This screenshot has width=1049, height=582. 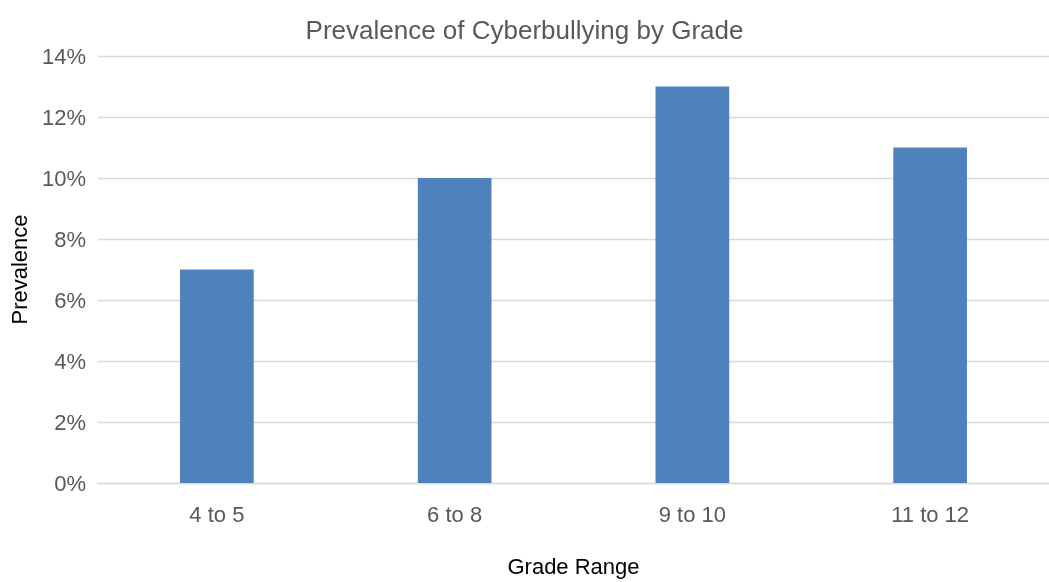 What do you see at coordinates (19, 269) in the screenshot?
I see `y-axis-title: Prevalence` at bounding box center [19, 269].